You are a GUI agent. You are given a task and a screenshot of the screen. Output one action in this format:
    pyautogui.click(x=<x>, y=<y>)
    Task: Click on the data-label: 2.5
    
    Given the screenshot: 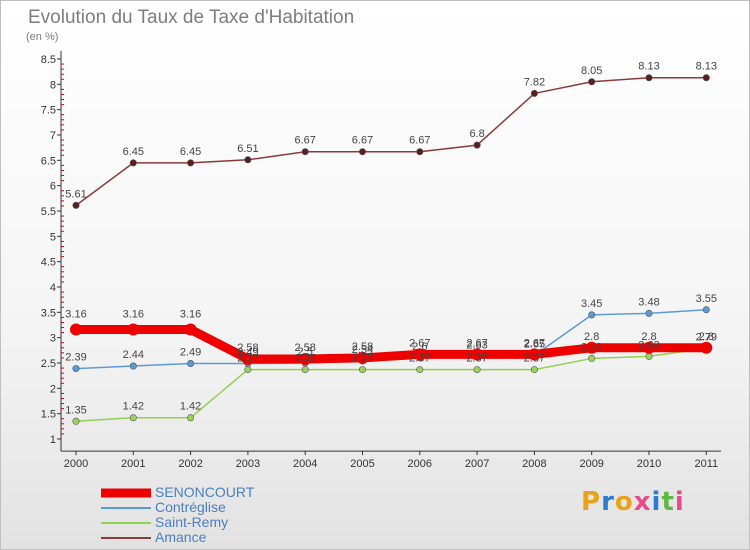 What is the action you would take?
    pyautogui.click(x=305, y=352)
    